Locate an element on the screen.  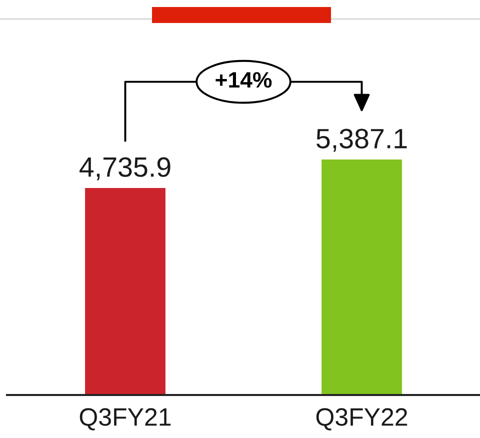
x-tick-label: Q3FY21 is located at coordinates (125, 419).